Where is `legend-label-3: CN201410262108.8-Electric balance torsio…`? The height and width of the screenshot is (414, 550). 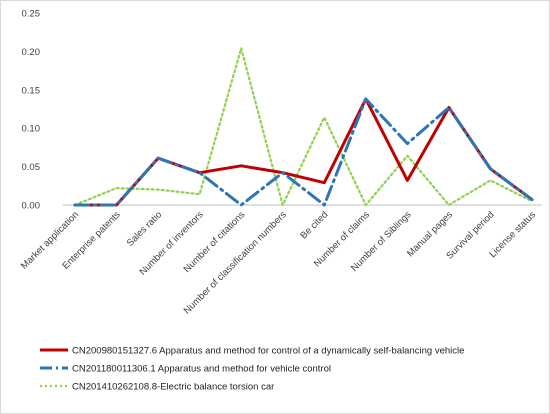
legend-label-3: CN201410262108.8-Electric balance torsio… is located at coordinates (173, 387).